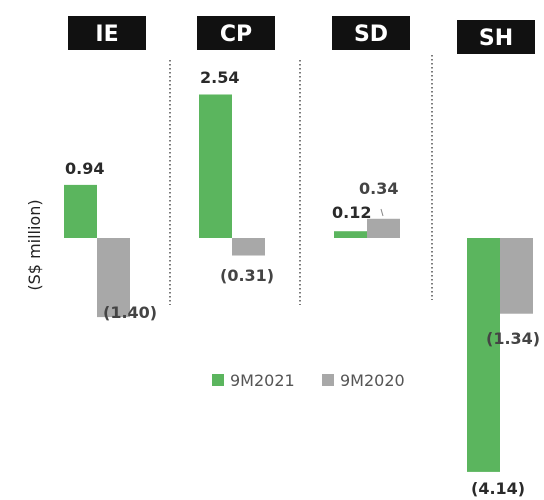  I want to click on value-label-9m2020-cp: (0.31), so click(247, 275).